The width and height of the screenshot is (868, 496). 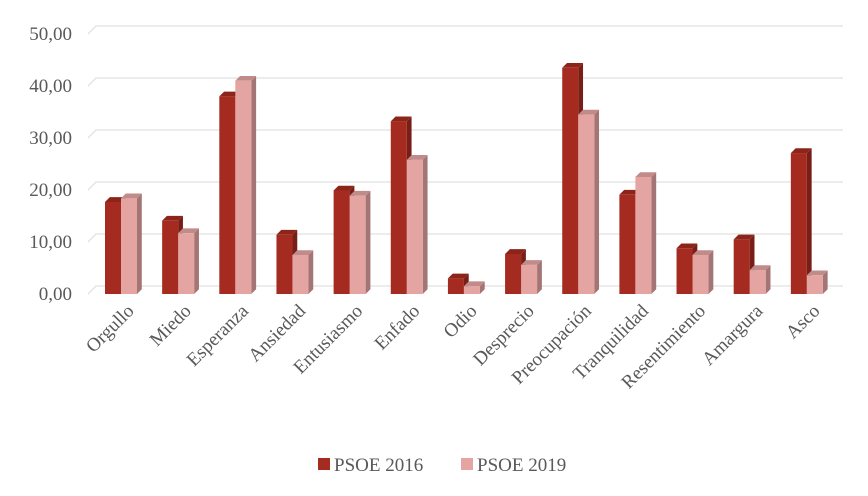 What do you see at coordinates (521, 465) in the screenshot?
I see `legend-label-psoe-2019: PSOE 2019` at bounding box center [521, 465].